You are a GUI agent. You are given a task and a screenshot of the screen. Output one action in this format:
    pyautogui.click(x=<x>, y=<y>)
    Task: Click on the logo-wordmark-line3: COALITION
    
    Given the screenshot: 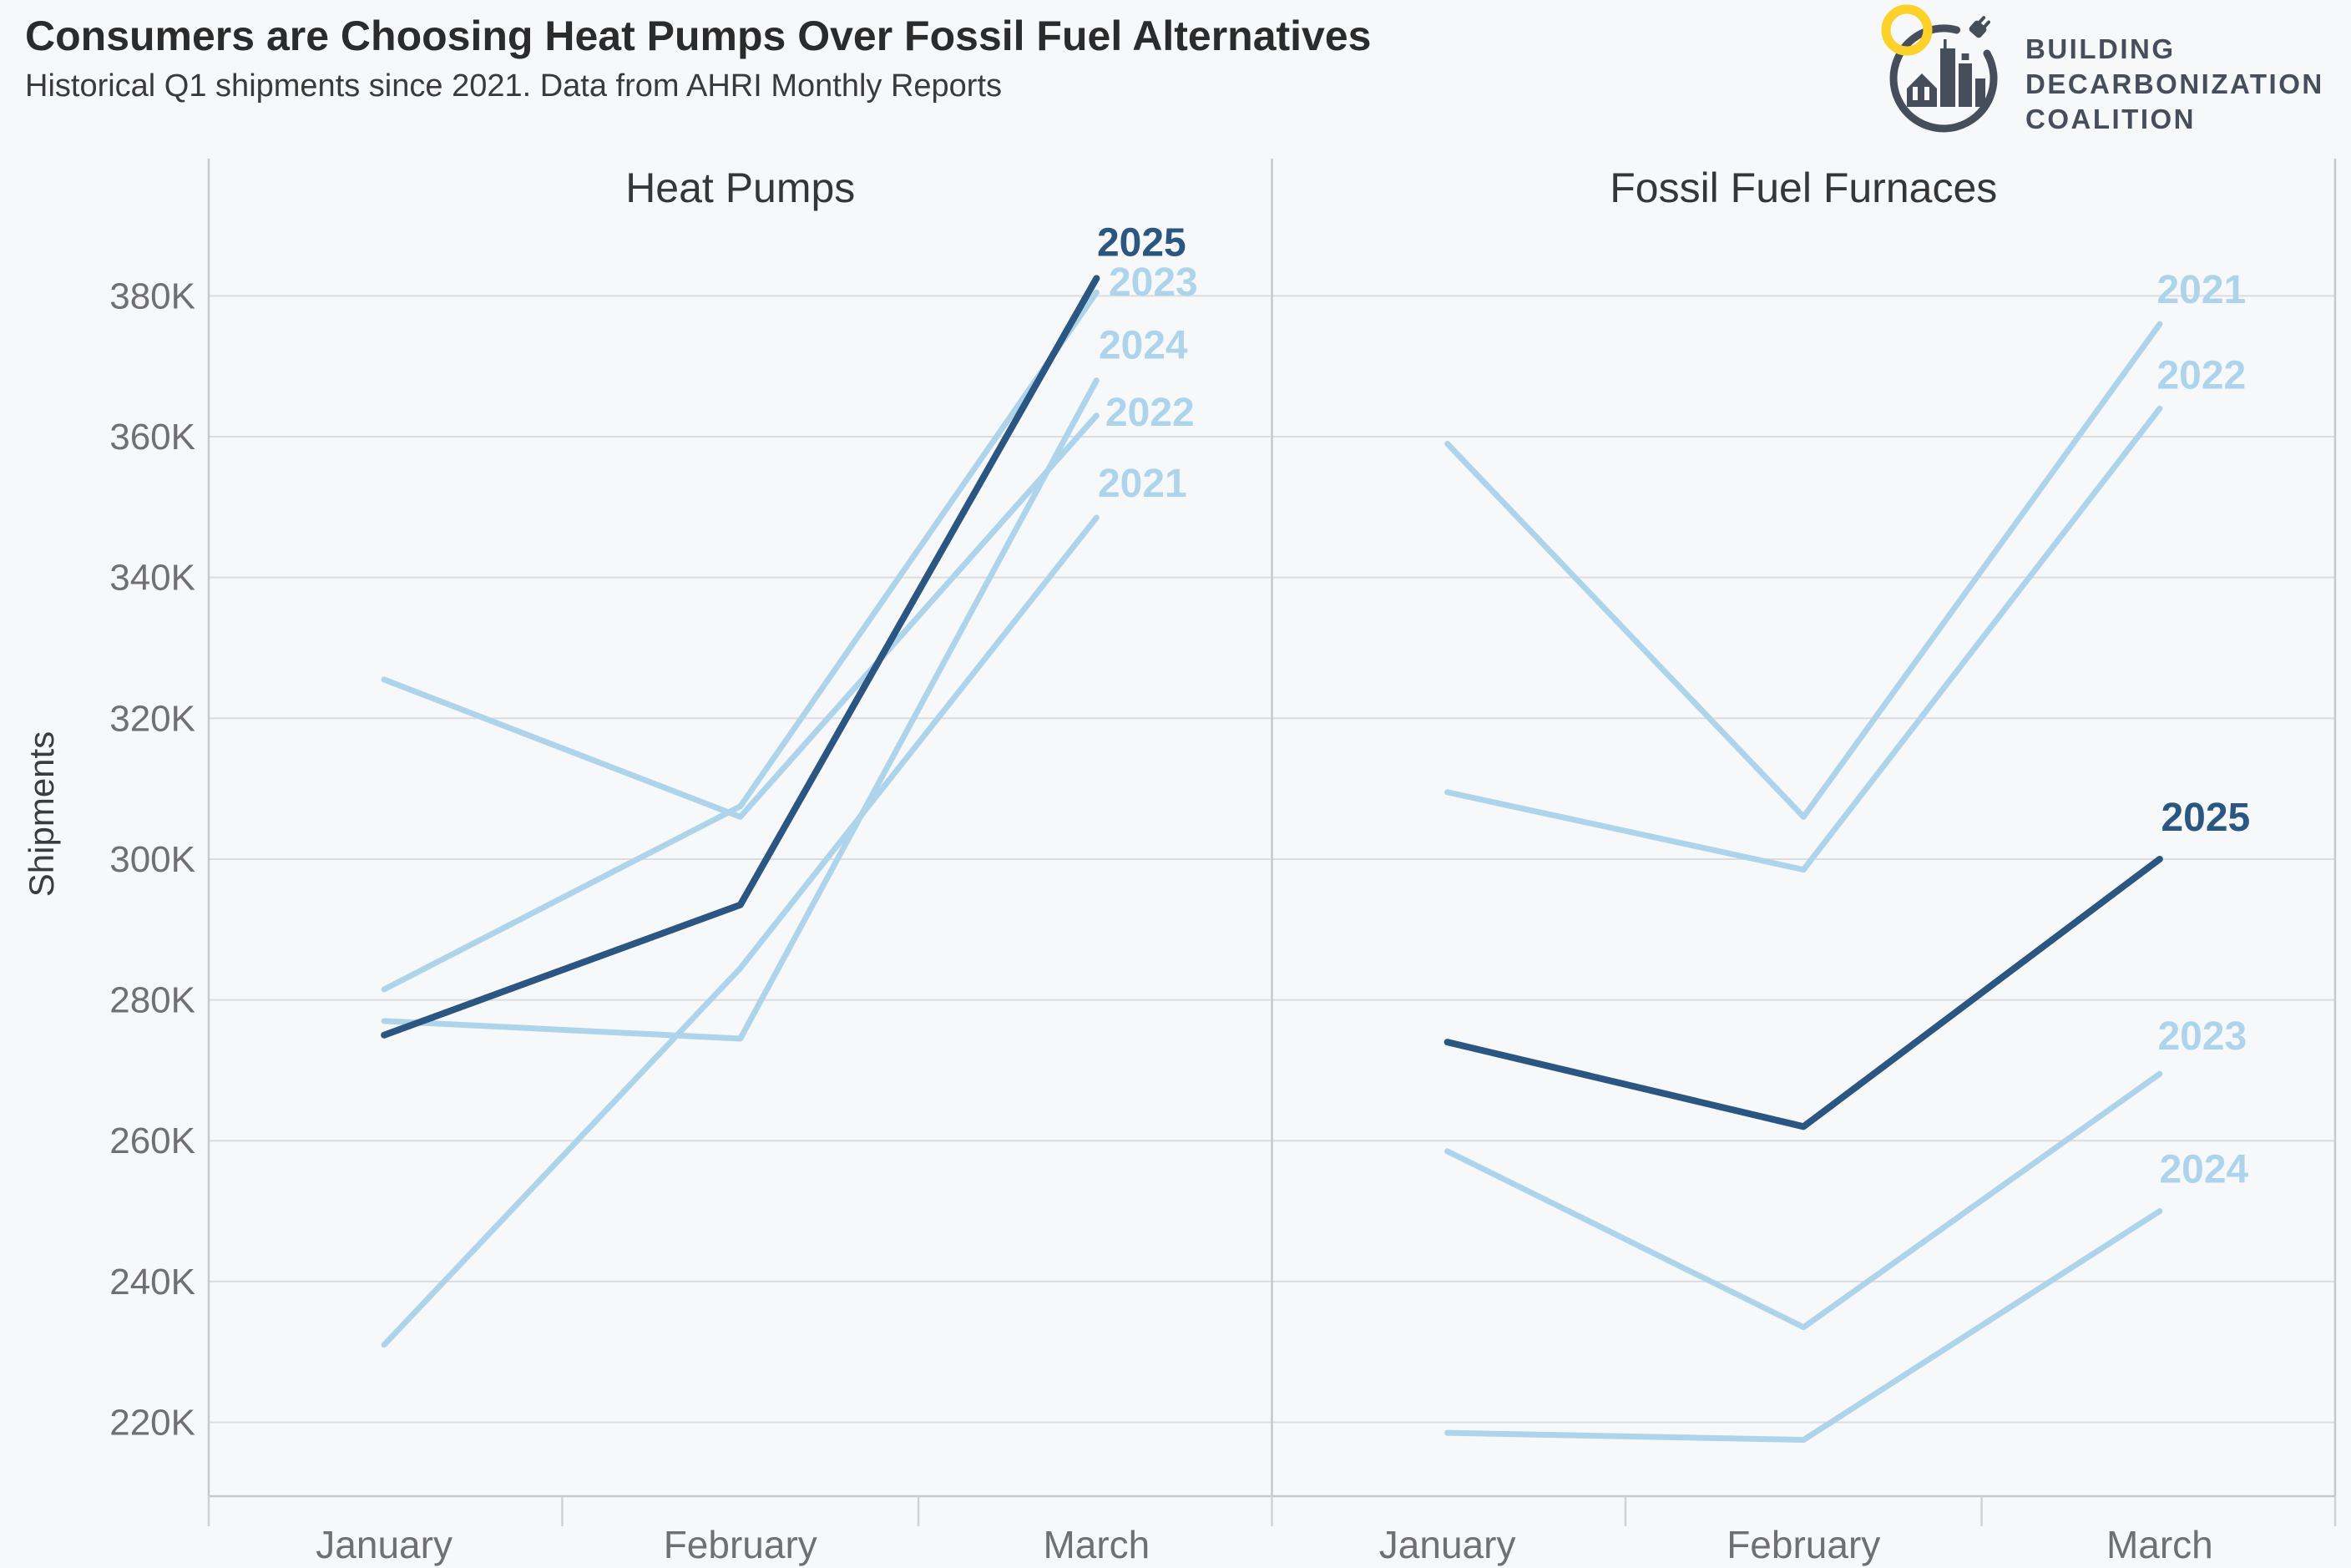 What is the action you would take?
    pyautogui.click(x=2110, y=119)
    